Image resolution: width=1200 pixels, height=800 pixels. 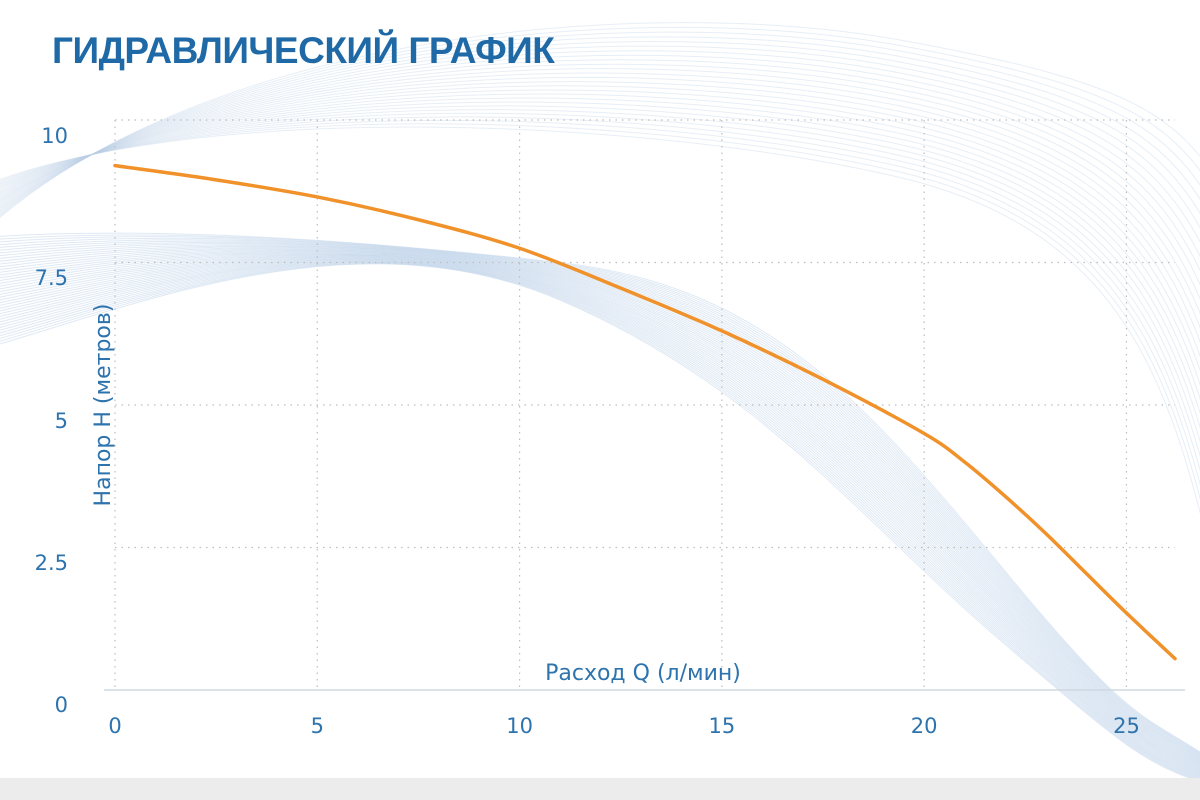 What do you see at coordinates (317, 726) in the screenshot?
I see `x-tick-label: 5` at bounding box center [317, 726].